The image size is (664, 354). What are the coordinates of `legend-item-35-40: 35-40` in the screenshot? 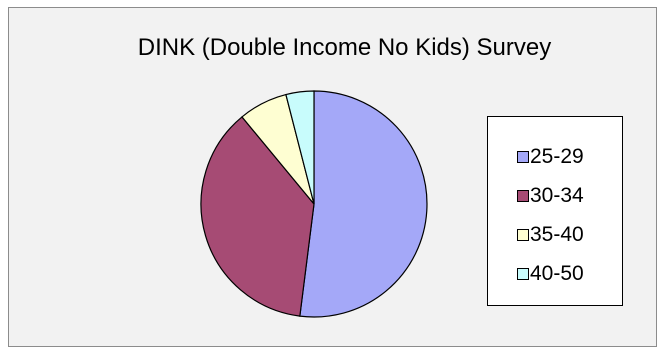 It's located at (555, 234).